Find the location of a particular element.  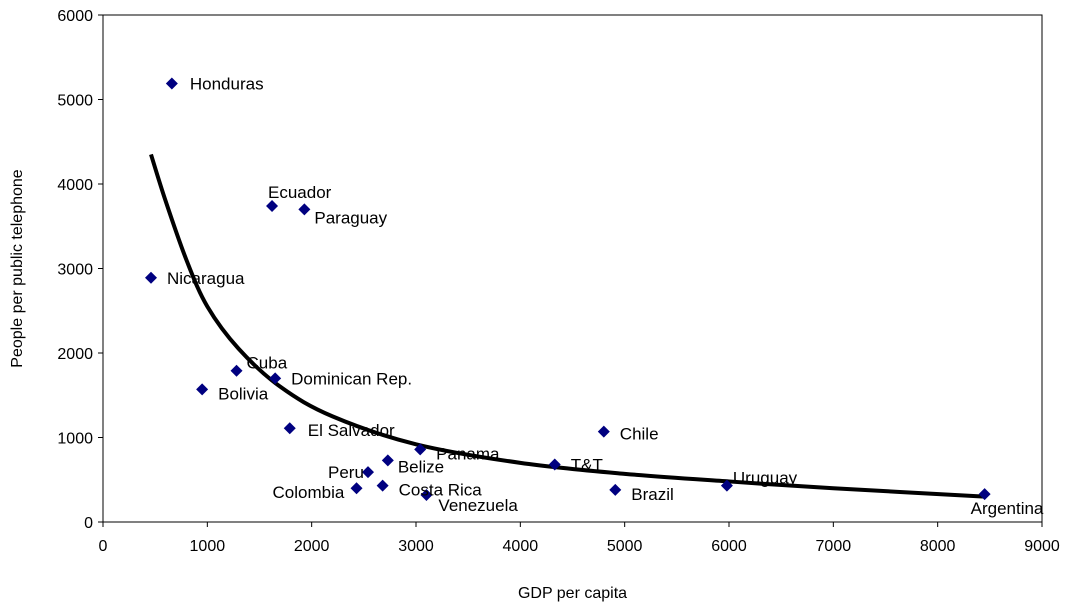

x-tick-label: 8000 is located at coordinates (938, 546).